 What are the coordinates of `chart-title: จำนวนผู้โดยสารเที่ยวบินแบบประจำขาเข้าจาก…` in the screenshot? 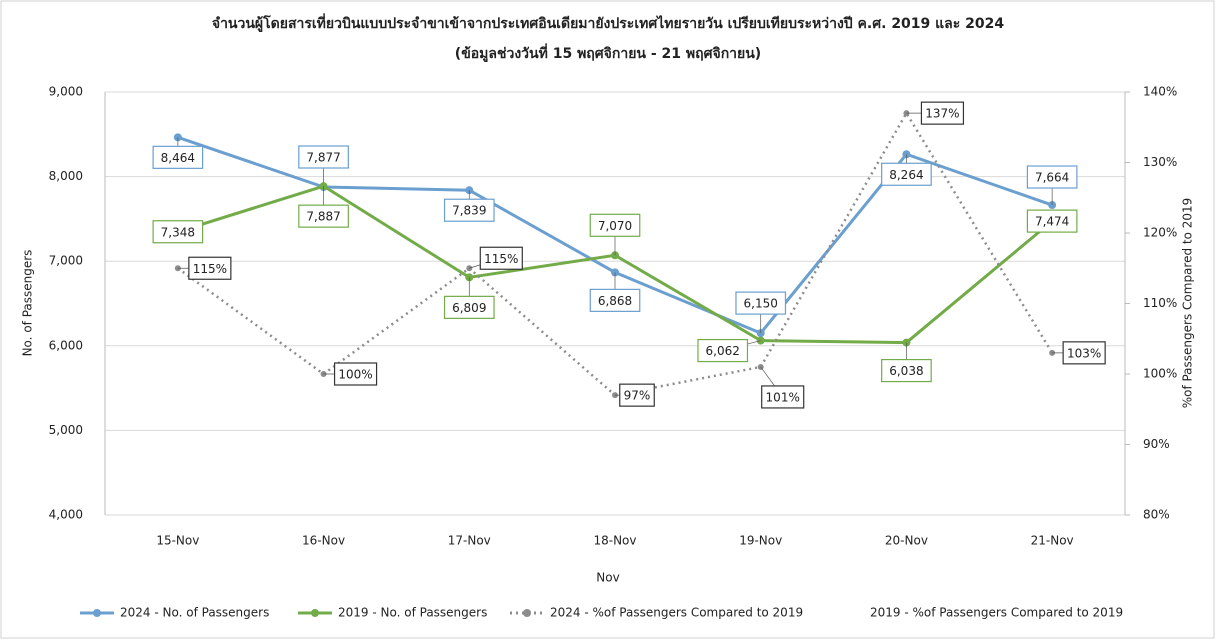 It's located at (608, 22).